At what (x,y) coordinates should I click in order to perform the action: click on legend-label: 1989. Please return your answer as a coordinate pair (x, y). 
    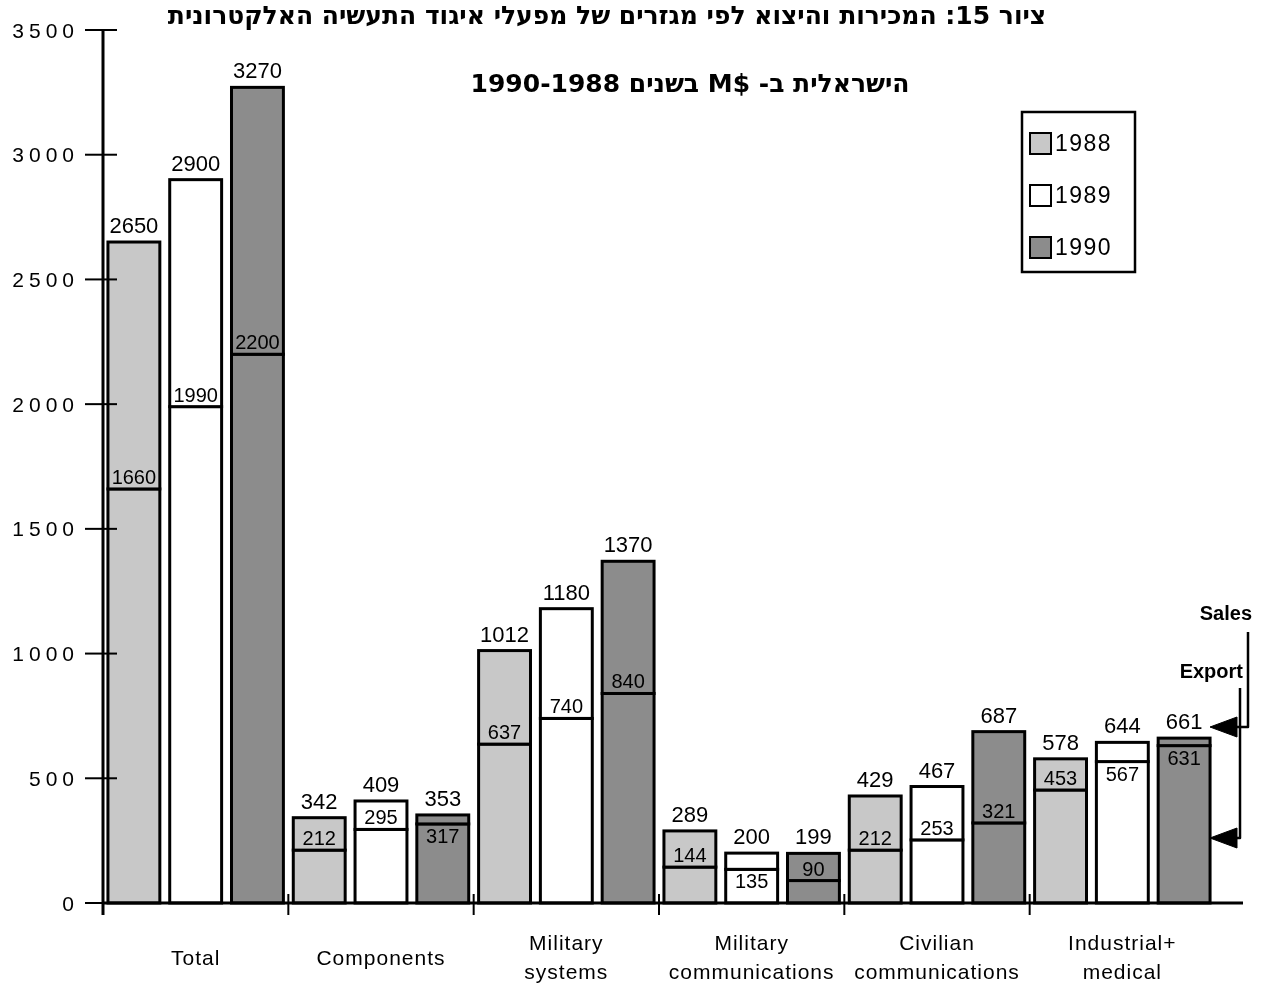
    Looking at the image, I should click on (1084, 195).